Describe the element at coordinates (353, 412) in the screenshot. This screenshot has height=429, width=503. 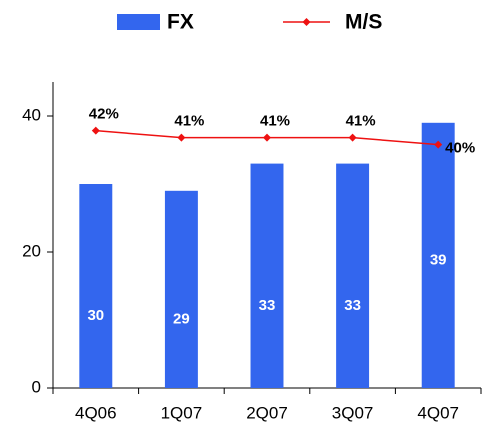
I see `x-tick-label: 3Q07` at that location.